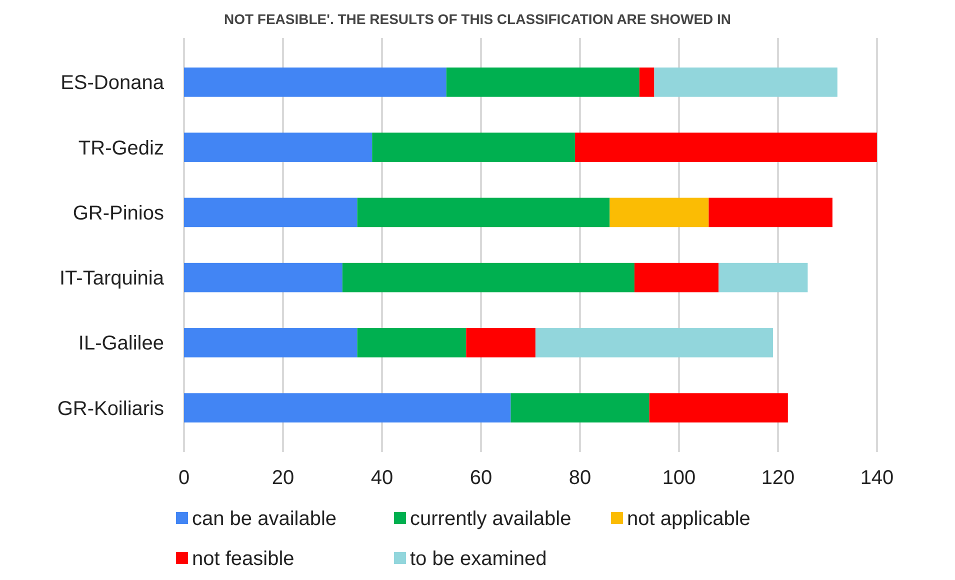 The image size is (955, 580). I want to click on x-tick-label: 0, so click(184, 478).